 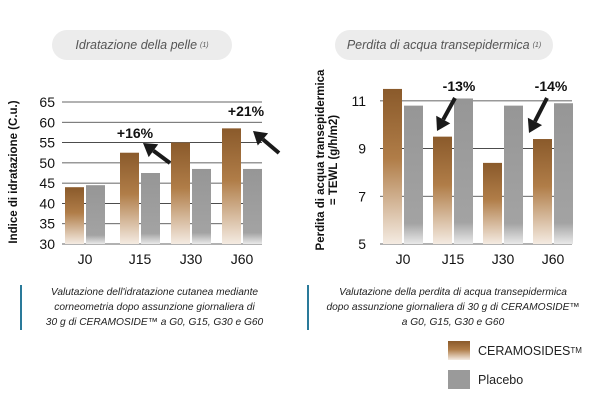 What do you see at coordinates (47, 244) in the screenshot?
I see `y-tick-label: 30` at bounding box center [47, 244].